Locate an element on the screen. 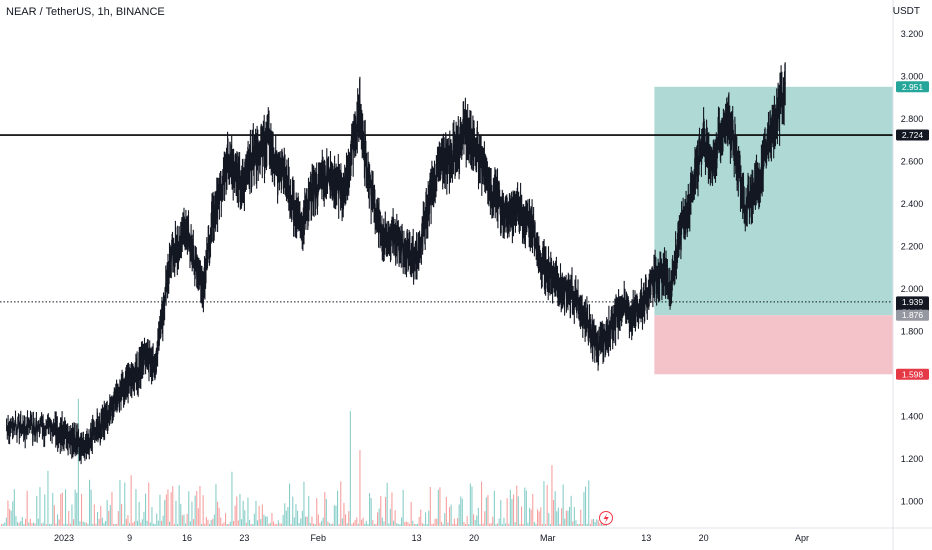  target-price-badge: 2.951 is located at coordinates (912, 87).